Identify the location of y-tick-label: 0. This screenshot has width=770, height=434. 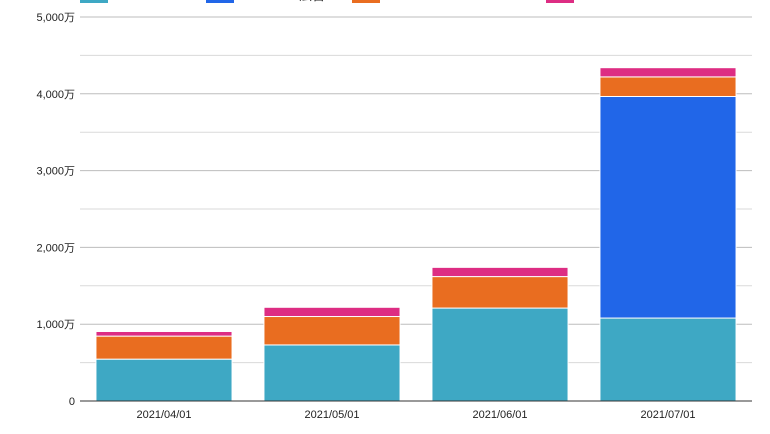
(72, 402).